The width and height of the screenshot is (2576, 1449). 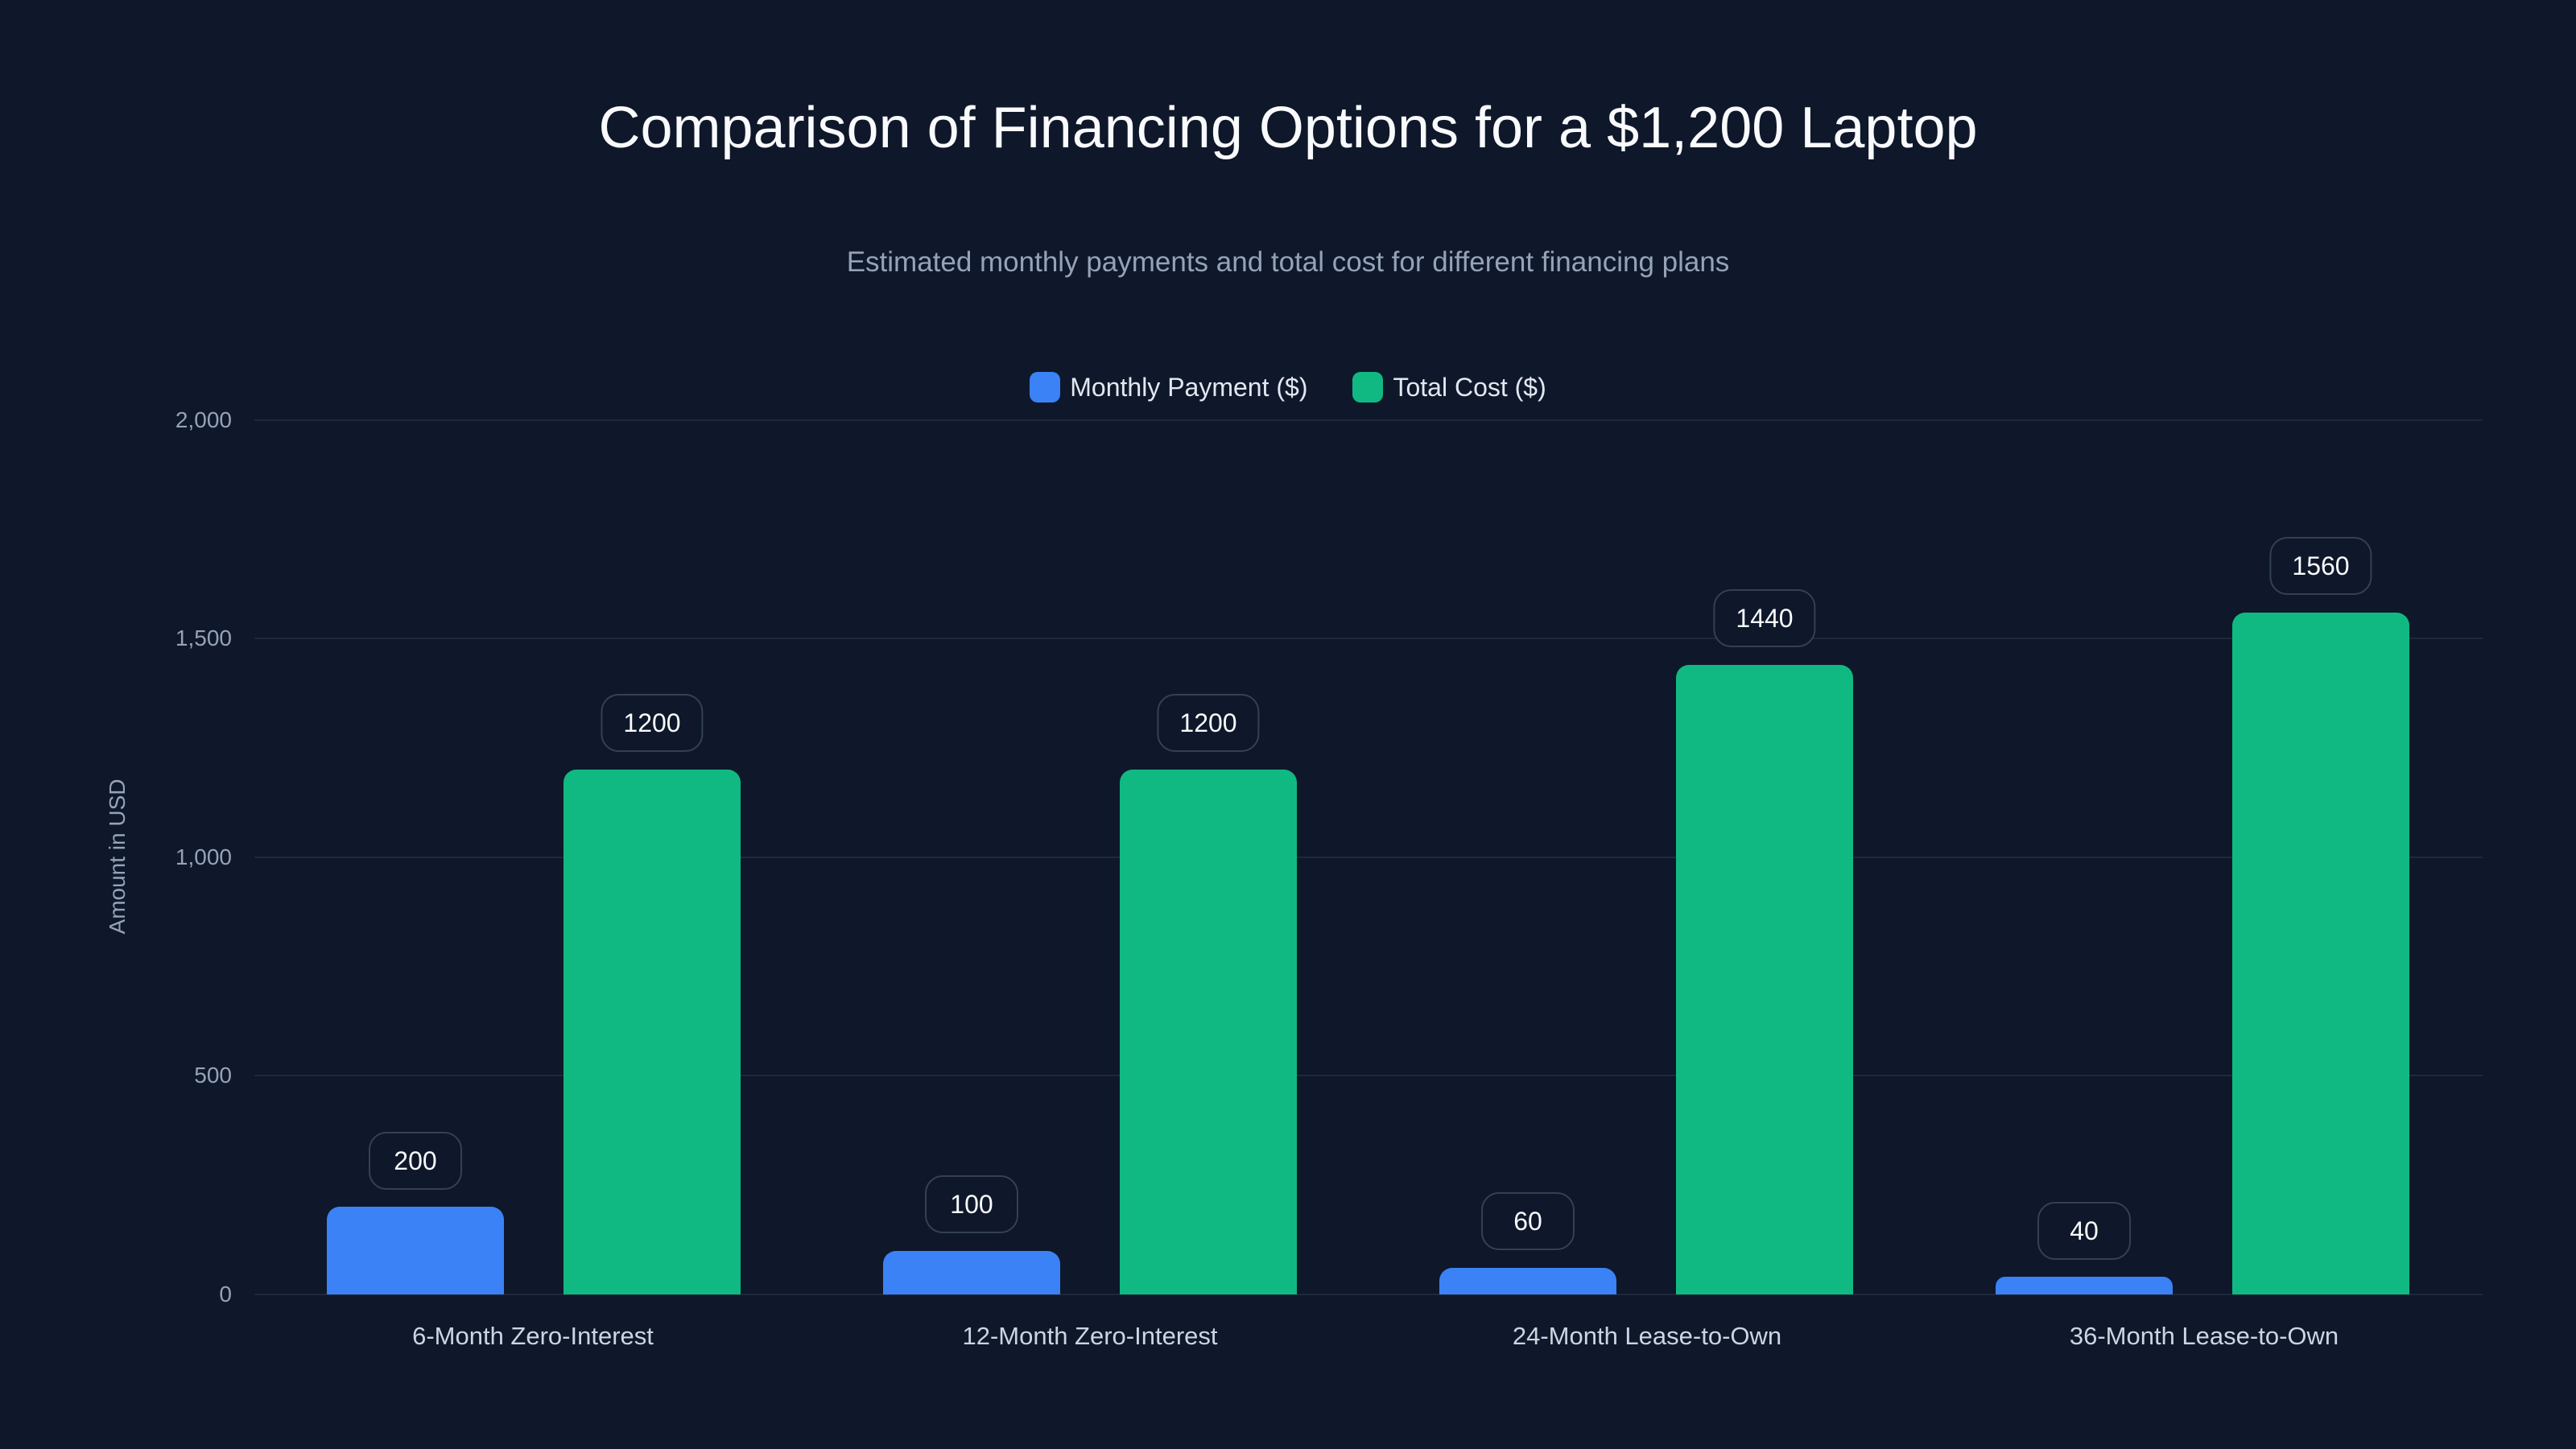 I want to click on x-category-label: 6-Month Zero-Interest, so click(x=533, y=1336).